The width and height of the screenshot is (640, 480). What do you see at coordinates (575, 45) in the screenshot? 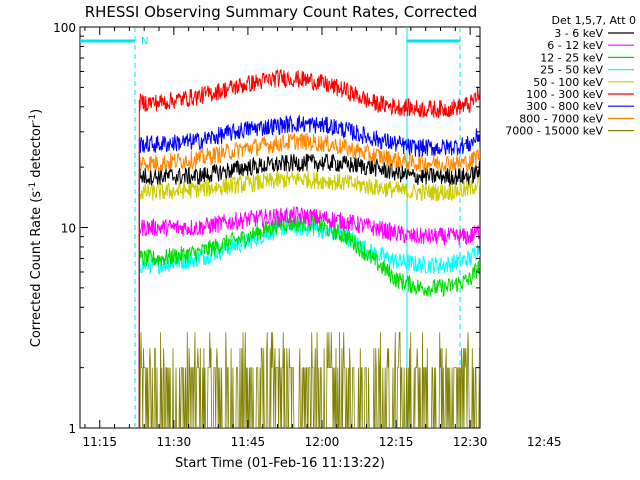
I see `legend-entry-label: 6 - 12 keV` at bounding box center [575, 45].